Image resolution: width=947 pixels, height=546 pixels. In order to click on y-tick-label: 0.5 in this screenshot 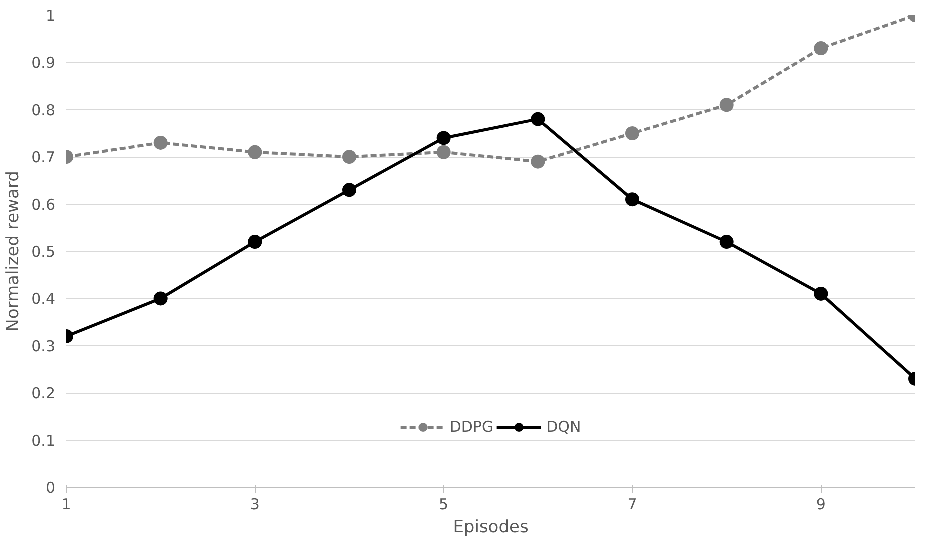, I will do `click(44, 252)`.